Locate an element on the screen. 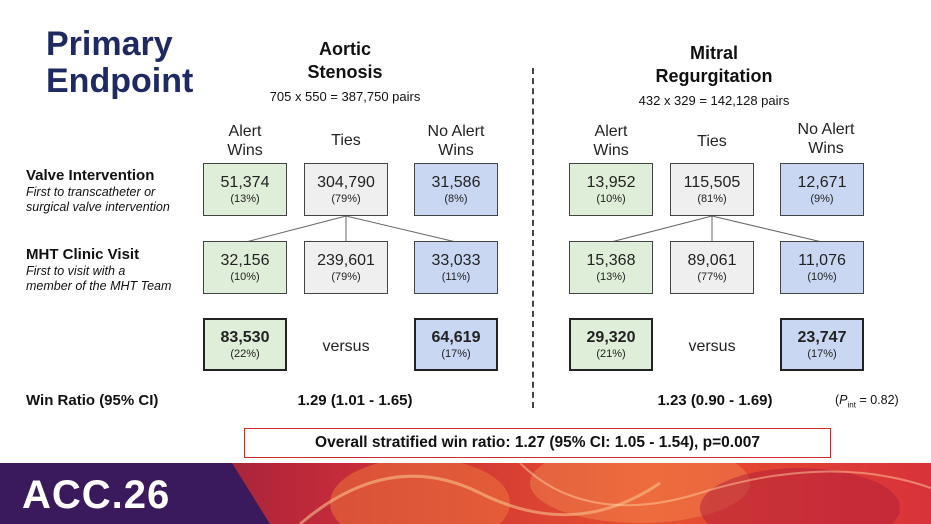  title-line-1: Primary is located at coordinates (109, 44).